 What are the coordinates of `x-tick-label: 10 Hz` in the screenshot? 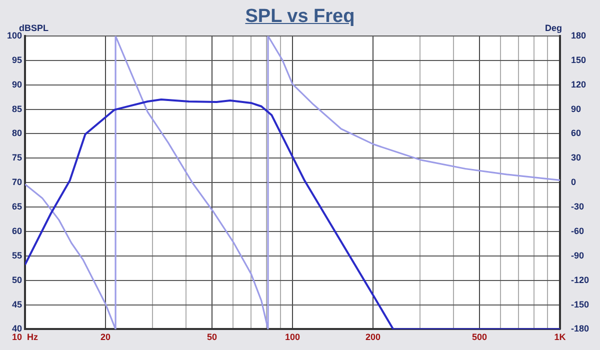 It's located at (25, 337).